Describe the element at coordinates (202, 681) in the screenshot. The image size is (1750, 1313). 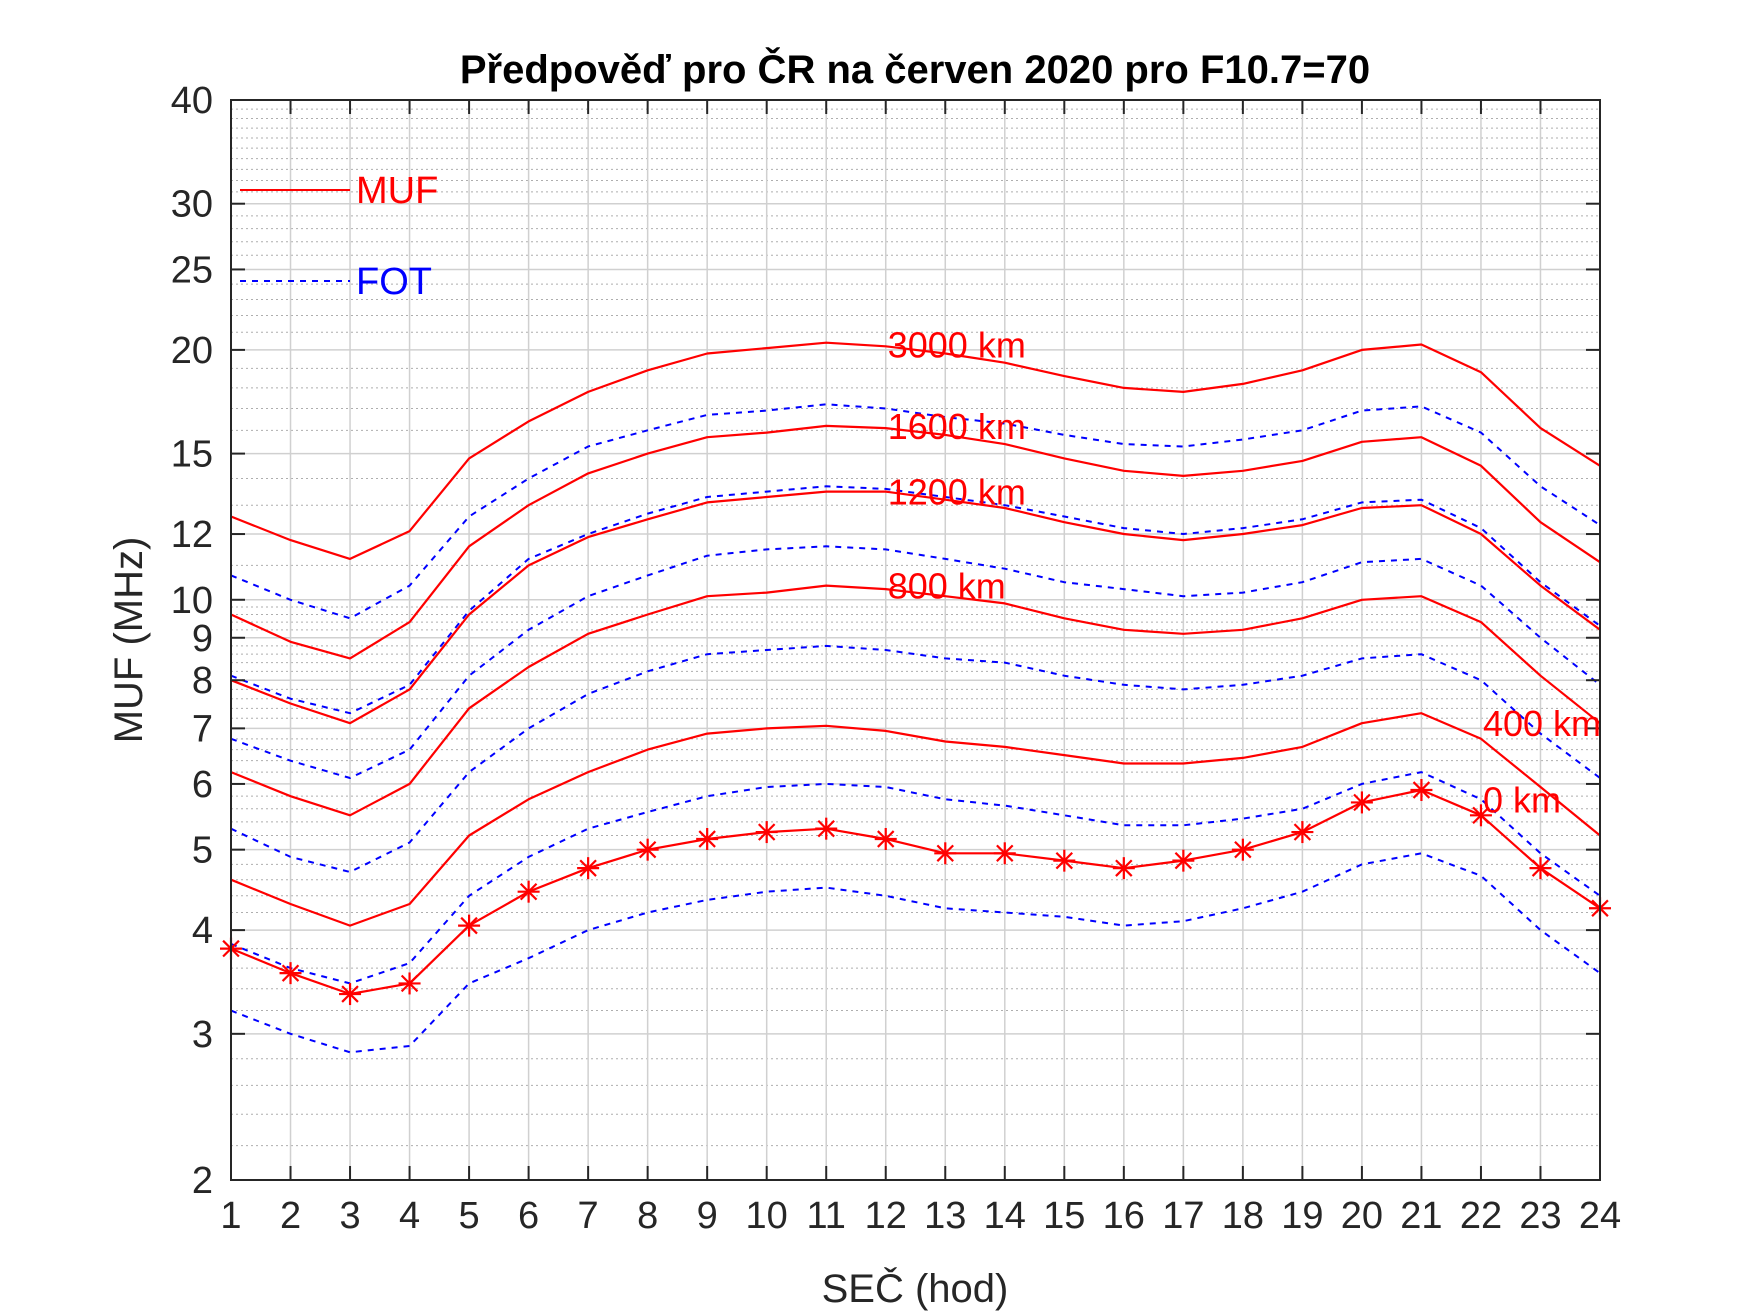
I see `y-tick-label: 8` at that location.